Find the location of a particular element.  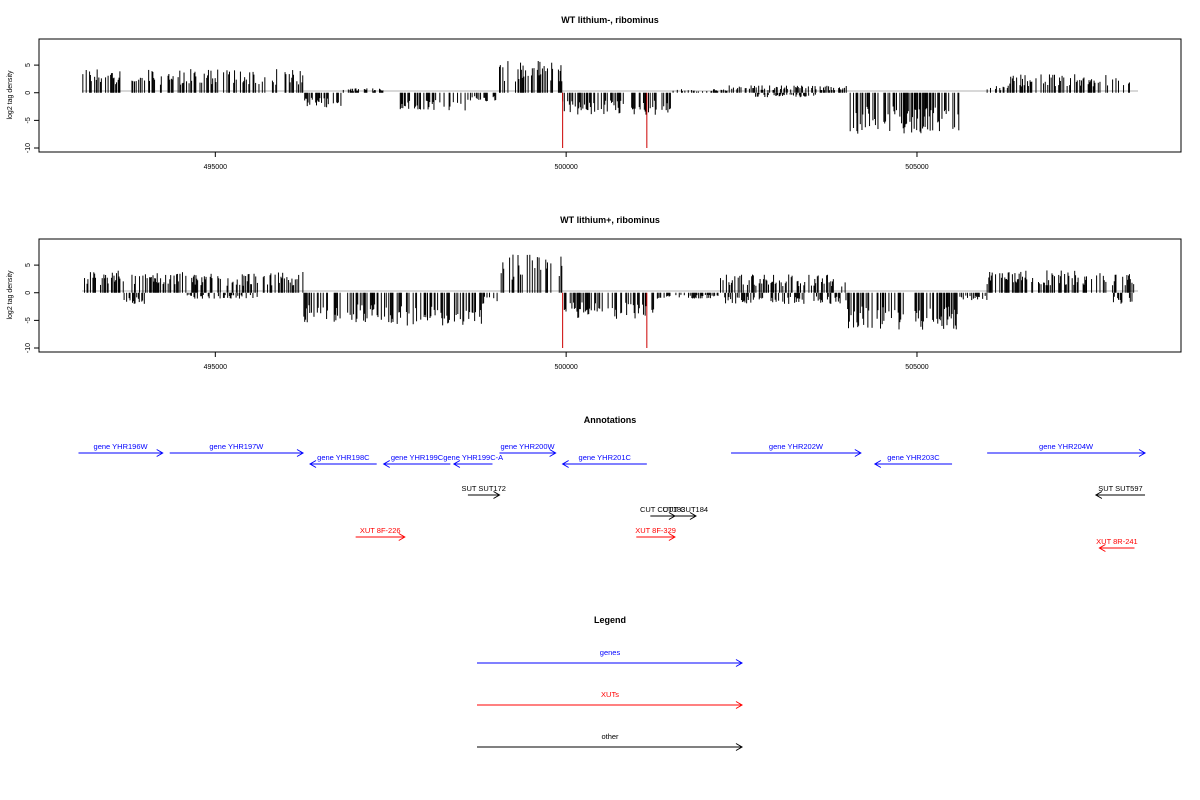

legend-label: XUTs is located at coordinates (610, 694).